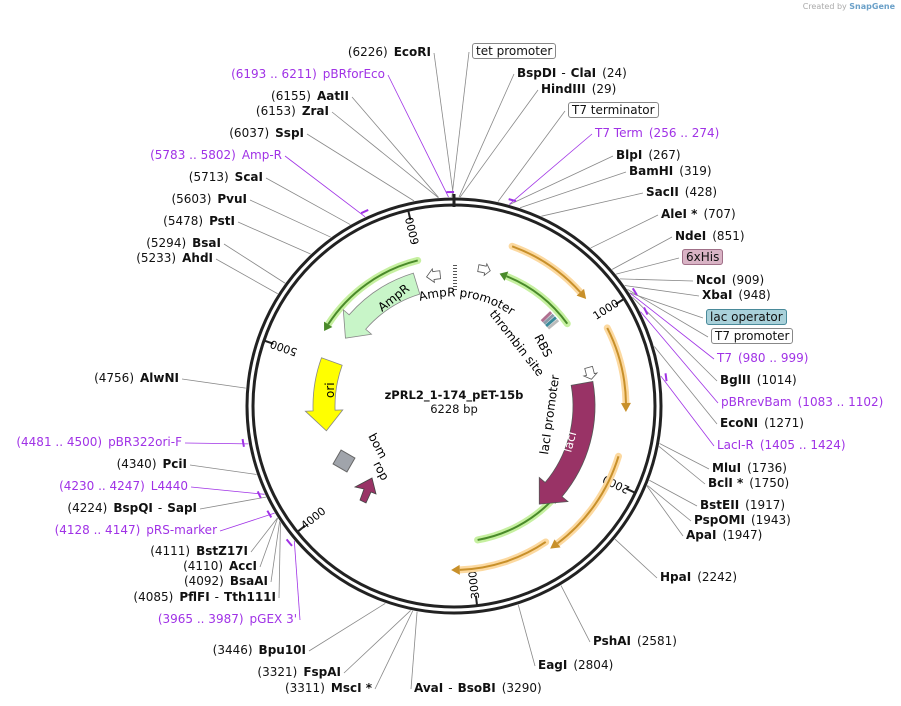  What do you see at coordinates (660, 133) in the screenshot?
I see `primer-label: T7 Term (256 .. 274)` at bounding box center [660, 133].